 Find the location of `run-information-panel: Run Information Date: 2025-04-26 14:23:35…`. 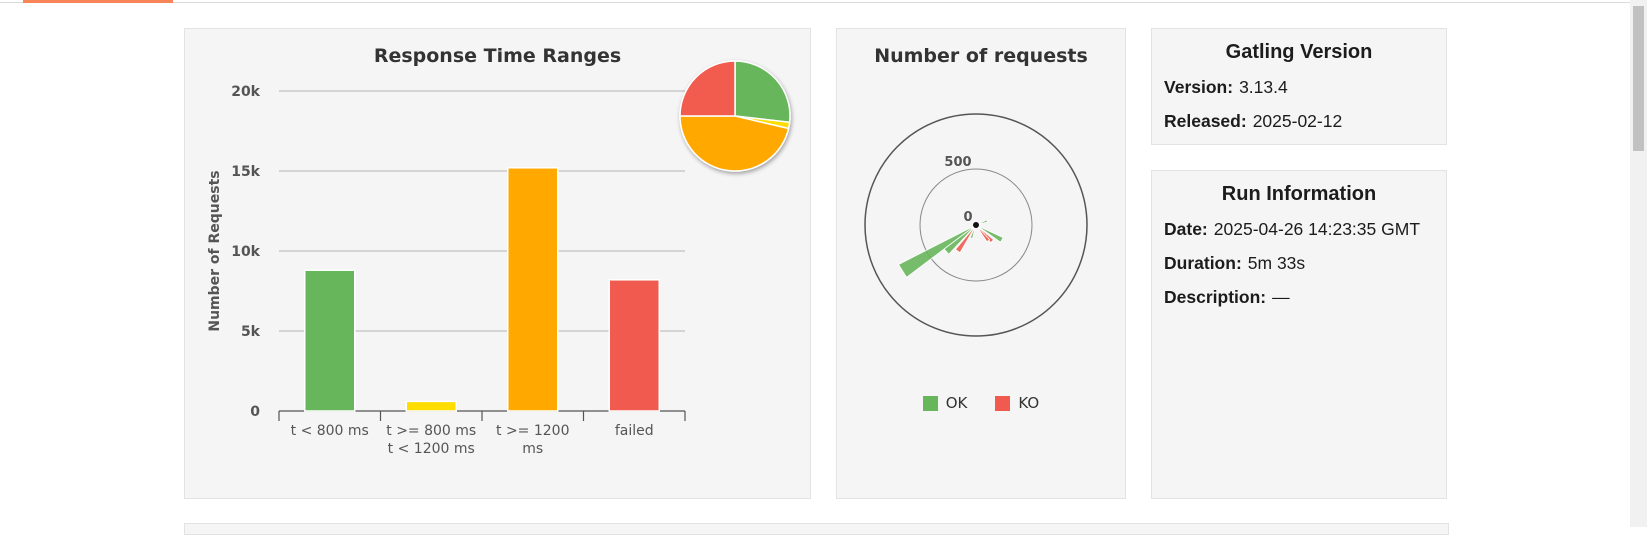

run-information-panel: Run Information Date: 2025-04-26 14:23:35… is located at coordinates (1299, 334).